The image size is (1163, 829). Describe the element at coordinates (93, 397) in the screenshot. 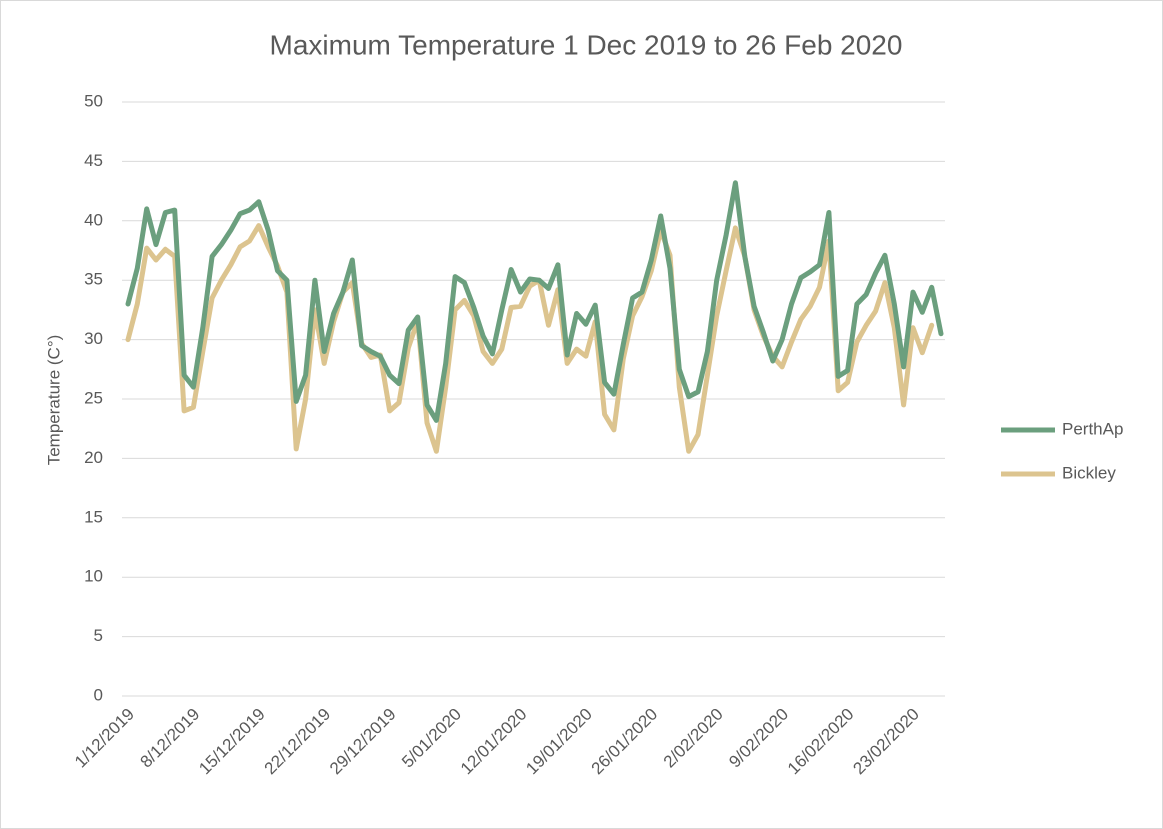

I see `y-tick-label: 25` at that location.